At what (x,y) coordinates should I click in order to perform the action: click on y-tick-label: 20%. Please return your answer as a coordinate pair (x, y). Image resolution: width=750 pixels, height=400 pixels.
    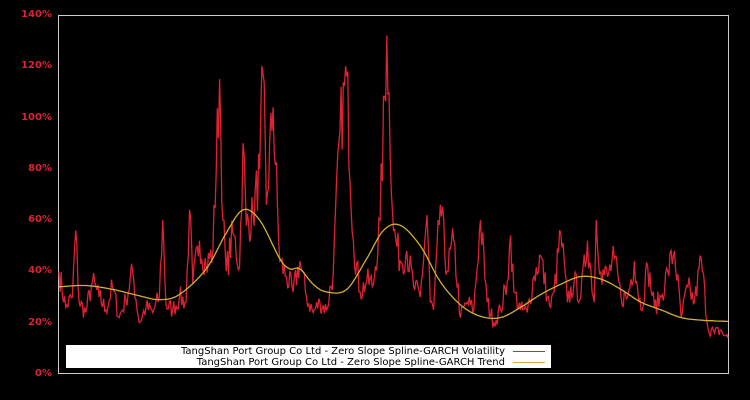
    Looking at the image, I should click on (40, 322).